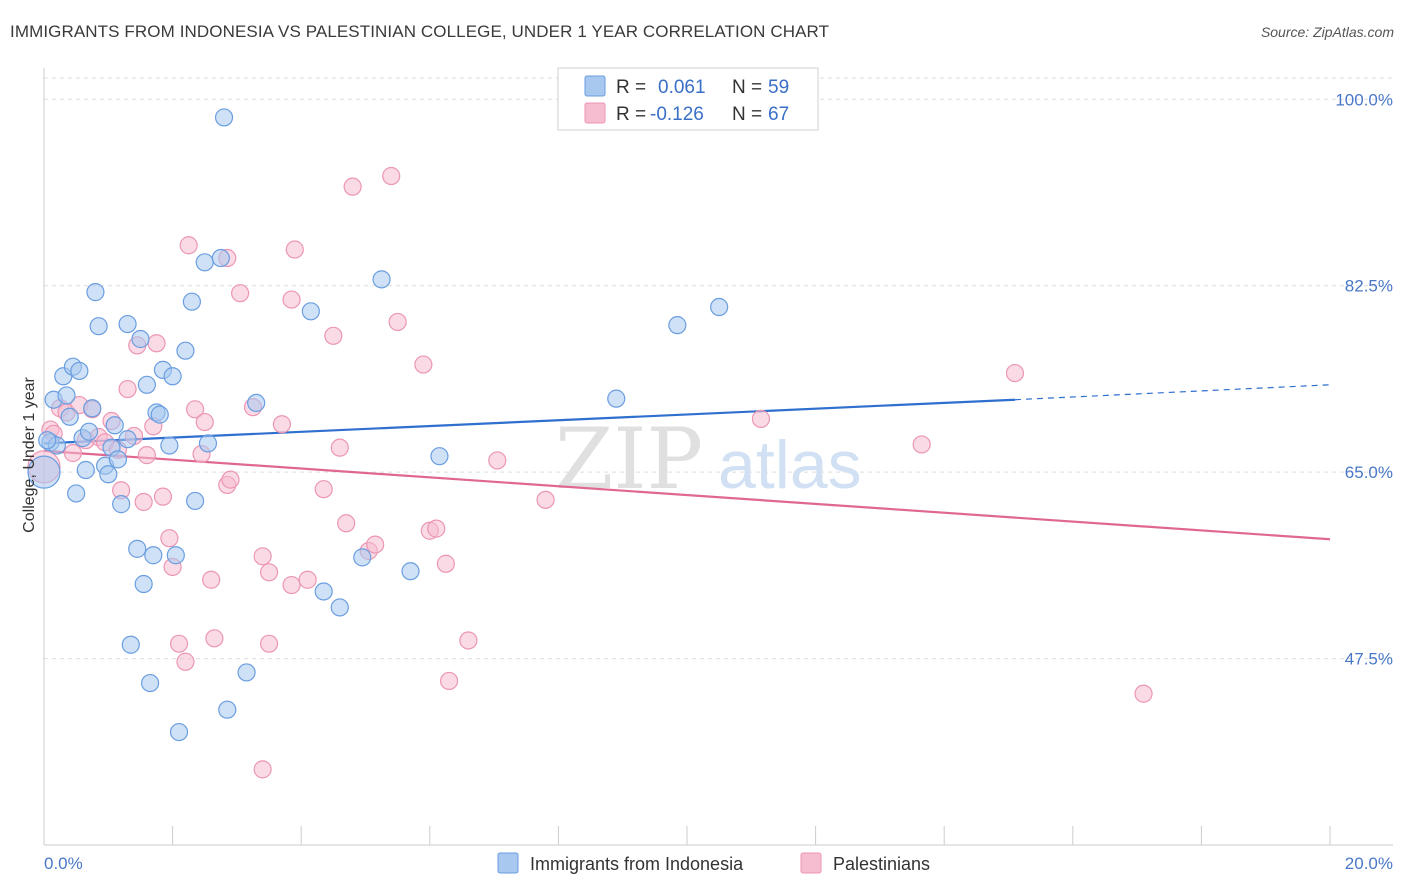 This screenshot has width=1406, height=892. What do you see at coordinates (63, 863) in the screenshot?
I see `x-tick-label-min: 0.0%` at bounding box center [63, 863].